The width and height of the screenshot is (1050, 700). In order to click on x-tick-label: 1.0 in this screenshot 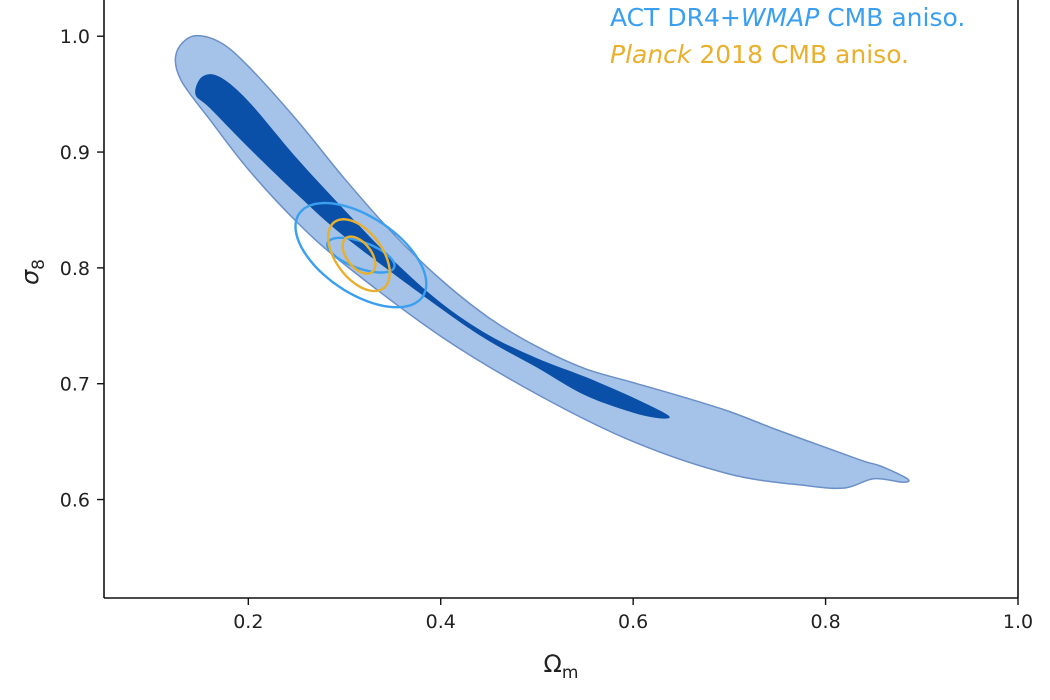, I will do `click(1018, 622)`.